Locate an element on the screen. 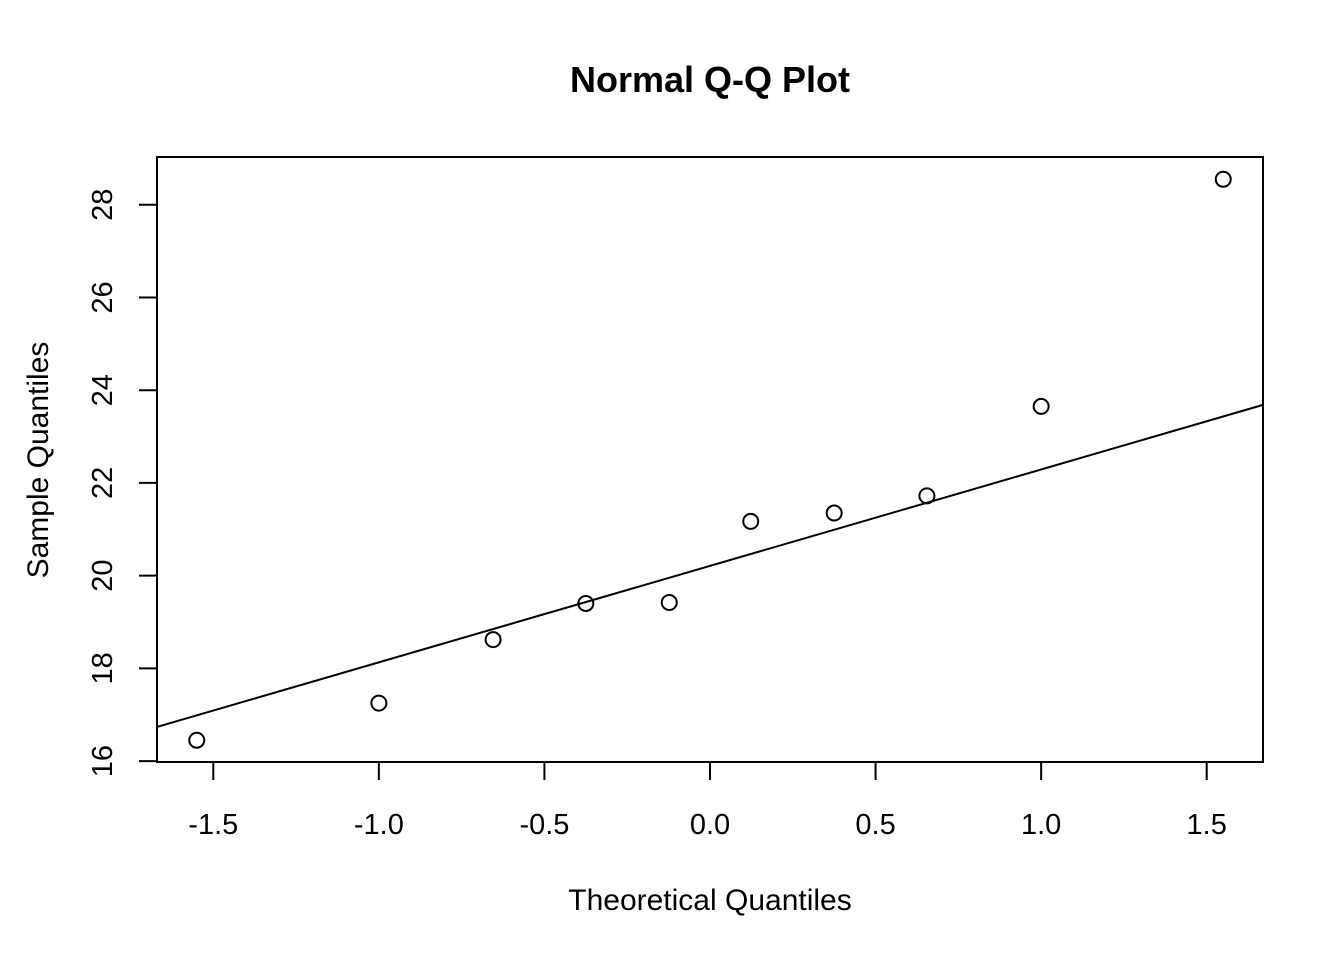  y-tick-label: 24 is located at coordinates (103, 390).